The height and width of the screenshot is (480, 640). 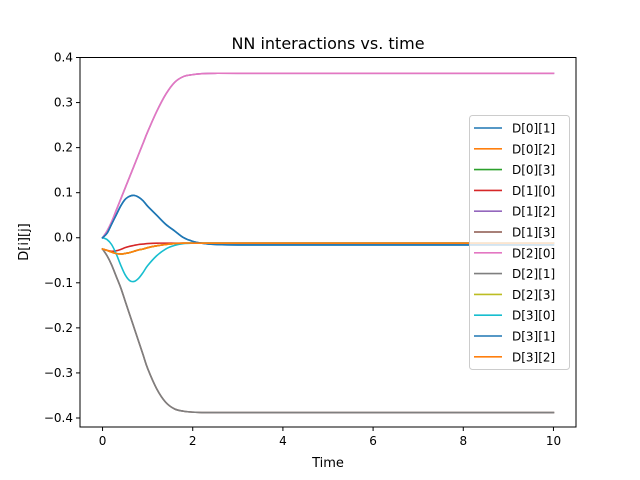 I want to click on x-axis-label: Time, so click(x=327, y=463).